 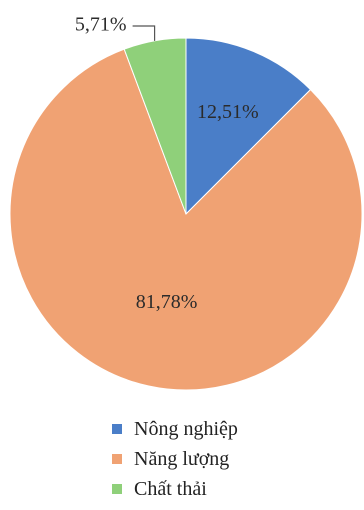 I want to click on legend-swatch-nang-luong, so click(x=117, y=459).